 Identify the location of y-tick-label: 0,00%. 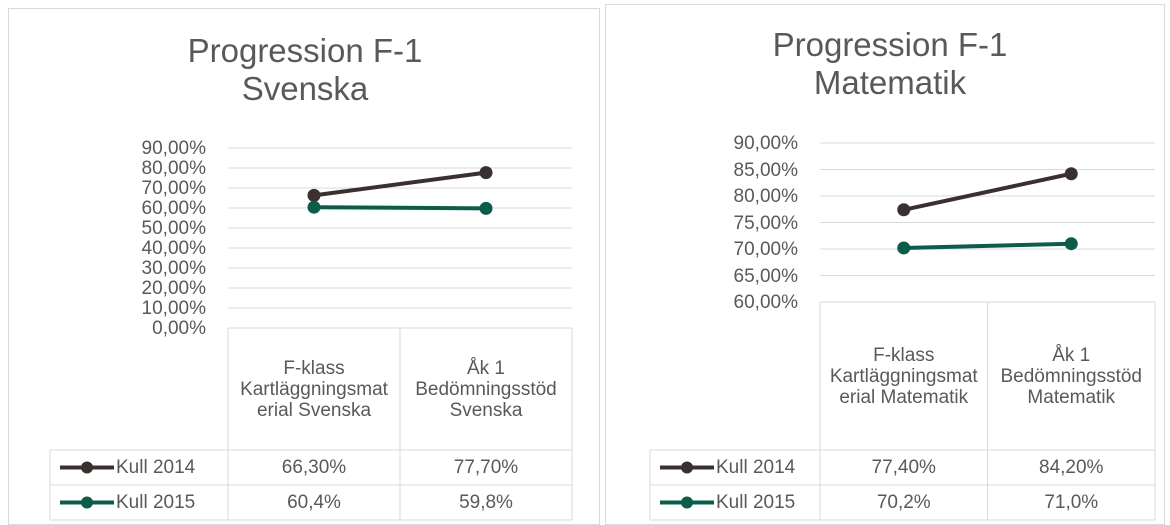
(179, 328).